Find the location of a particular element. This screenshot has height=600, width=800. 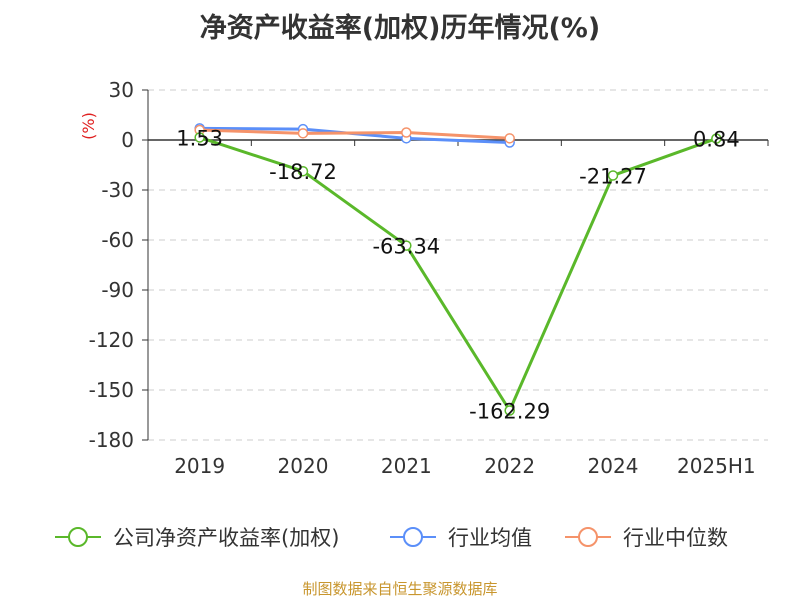

data-label: -21.27 is located at coordinates (613, 176).